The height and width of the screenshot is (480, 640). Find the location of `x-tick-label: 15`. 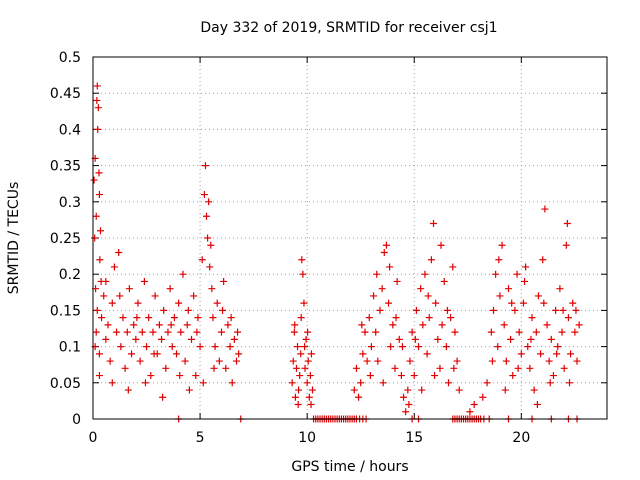

x-tick-label: 15 is located at coordinates (414, 438).